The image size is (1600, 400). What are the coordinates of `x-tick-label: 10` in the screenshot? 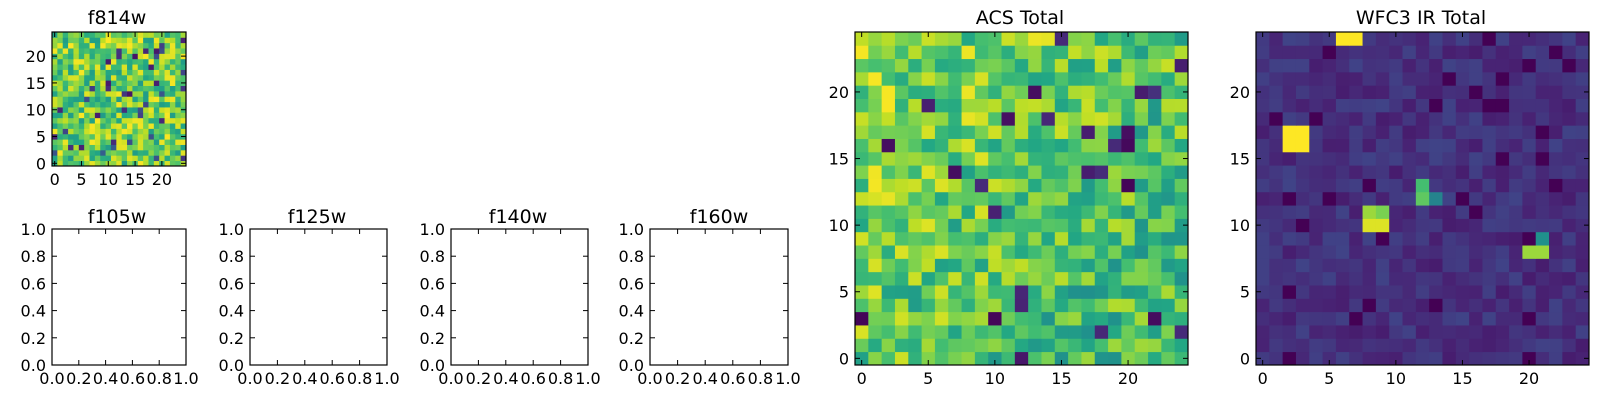 It's located at (108, 179).